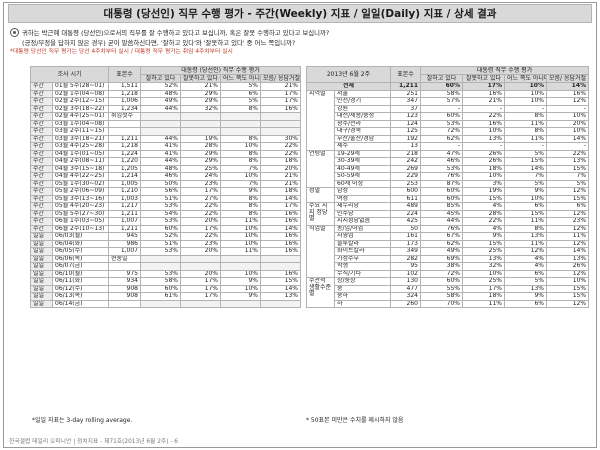 The width and height of the screenshot is (600, 450). What do you see at coordinates (280, 288) in the screenshot?
I see `row-value: 14%` at bounding box center [280, 288].